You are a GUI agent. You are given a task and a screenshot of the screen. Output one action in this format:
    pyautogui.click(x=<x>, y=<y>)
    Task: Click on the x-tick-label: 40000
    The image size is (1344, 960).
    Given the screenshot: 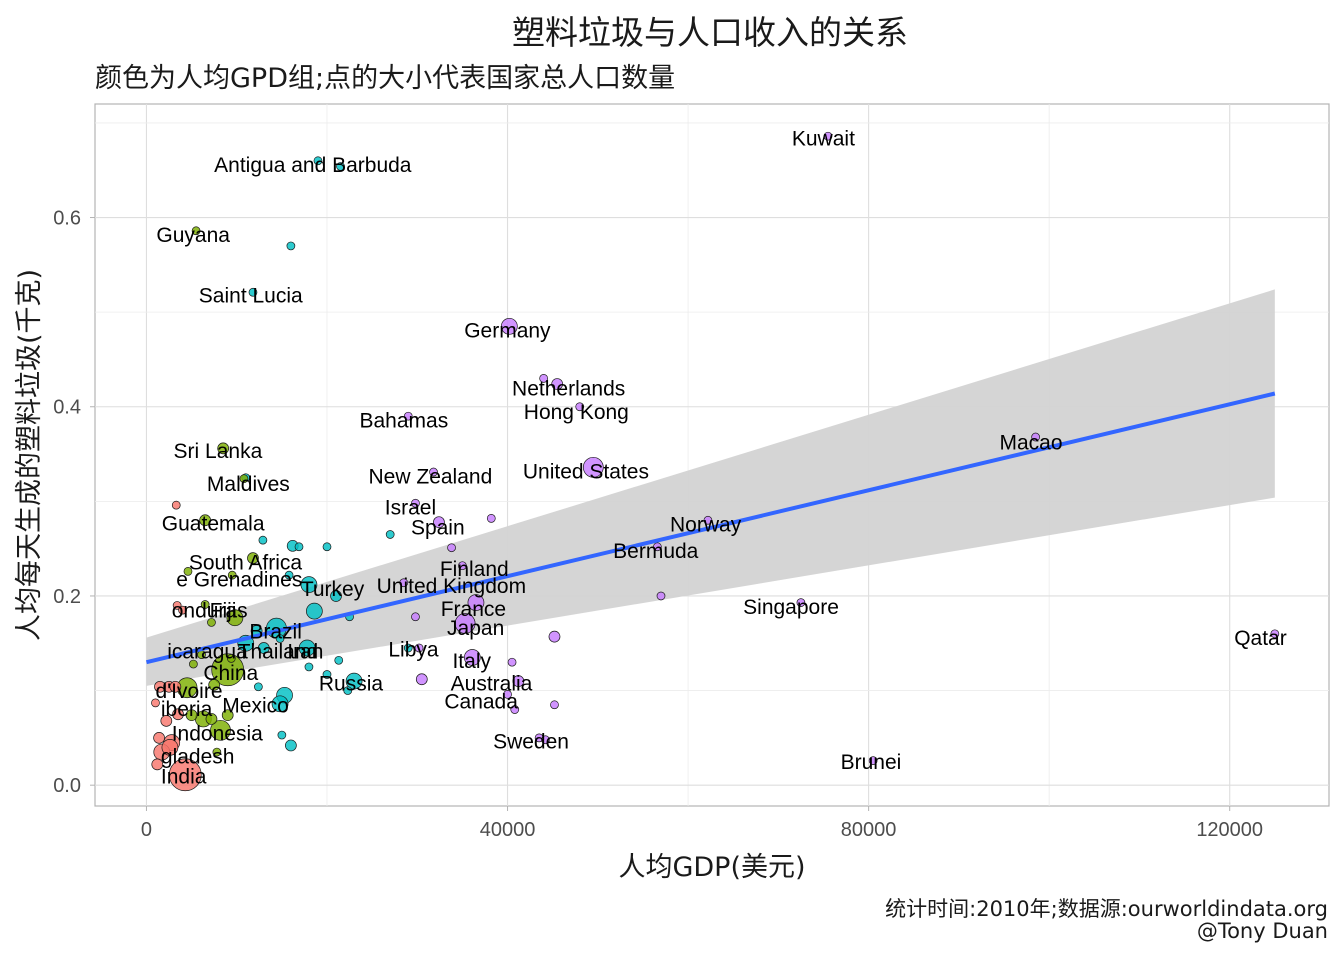 What is the action you would take?
    pyautogui.click(x=508, y=830)
    